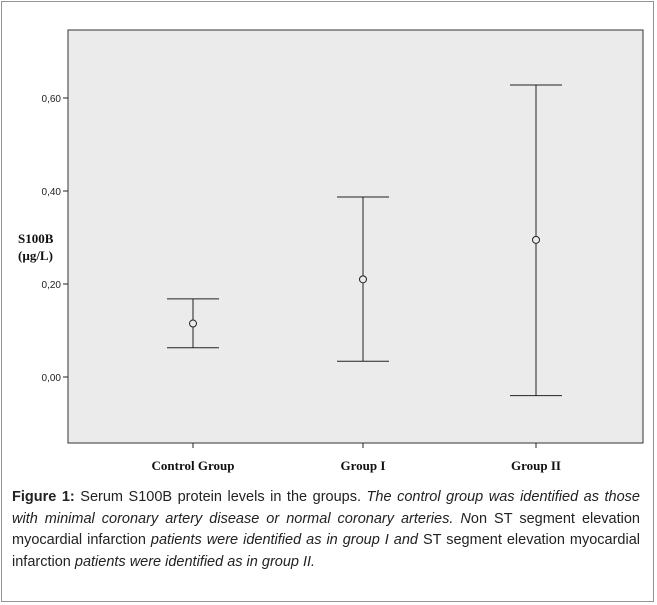 The height and width of the screenshot is (605, 657). I want to click on y-axis-label-line2: (µg/L), so click(35, 255).